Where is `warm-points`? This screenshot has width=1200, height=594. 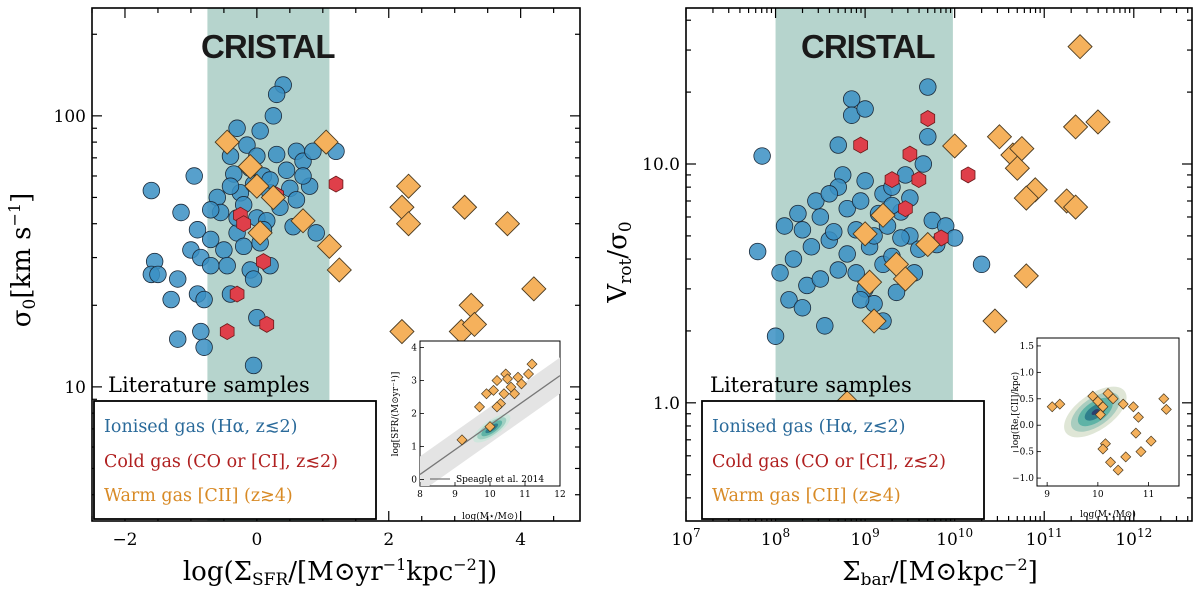
warm-points is located at coordinates (380, 237).